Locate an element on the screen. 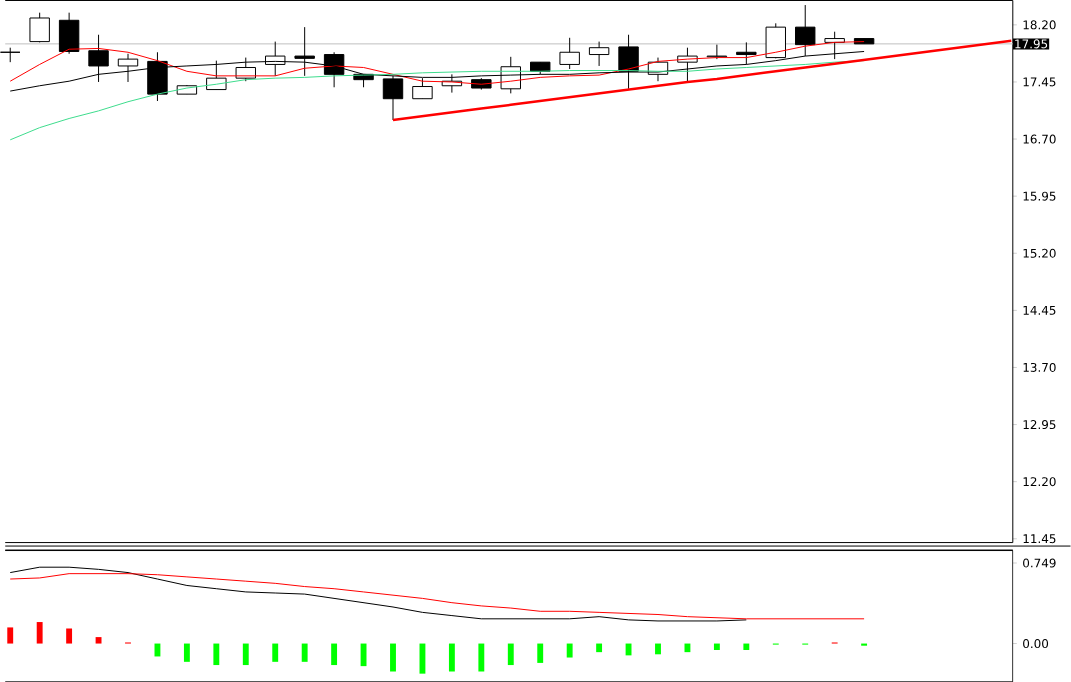 The image size is (1071, 682). y-tick-label: 11.45 is located at coordinates (1039, 539).